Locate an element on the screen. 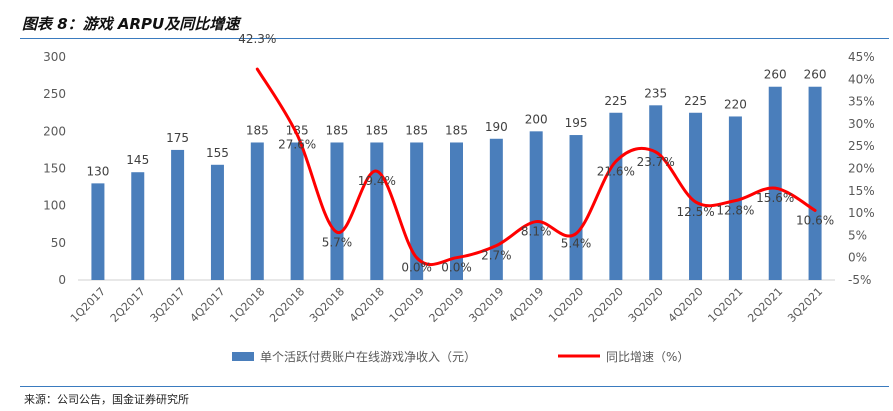 Image resolution: width=893 pixels, height=411 pixels. x-tick-label: 2Q2019 is located at coordinates (447, 305).